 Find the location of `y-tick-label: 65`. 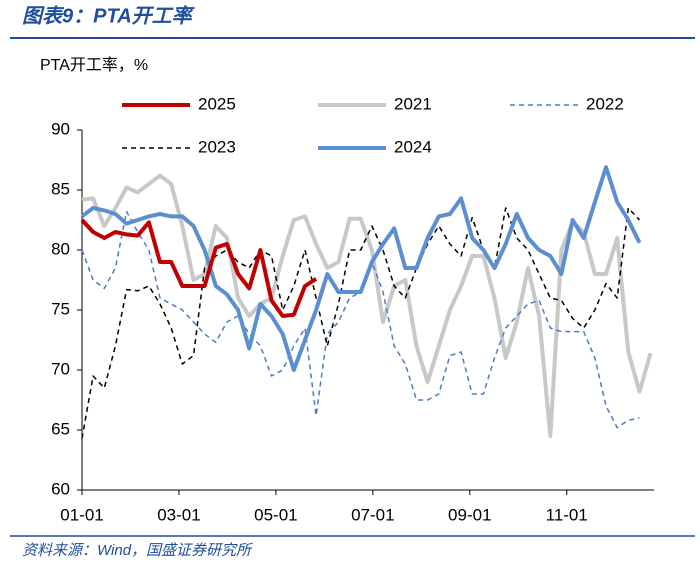

y-tick-label: 65 is located at coordinates (60, 428).